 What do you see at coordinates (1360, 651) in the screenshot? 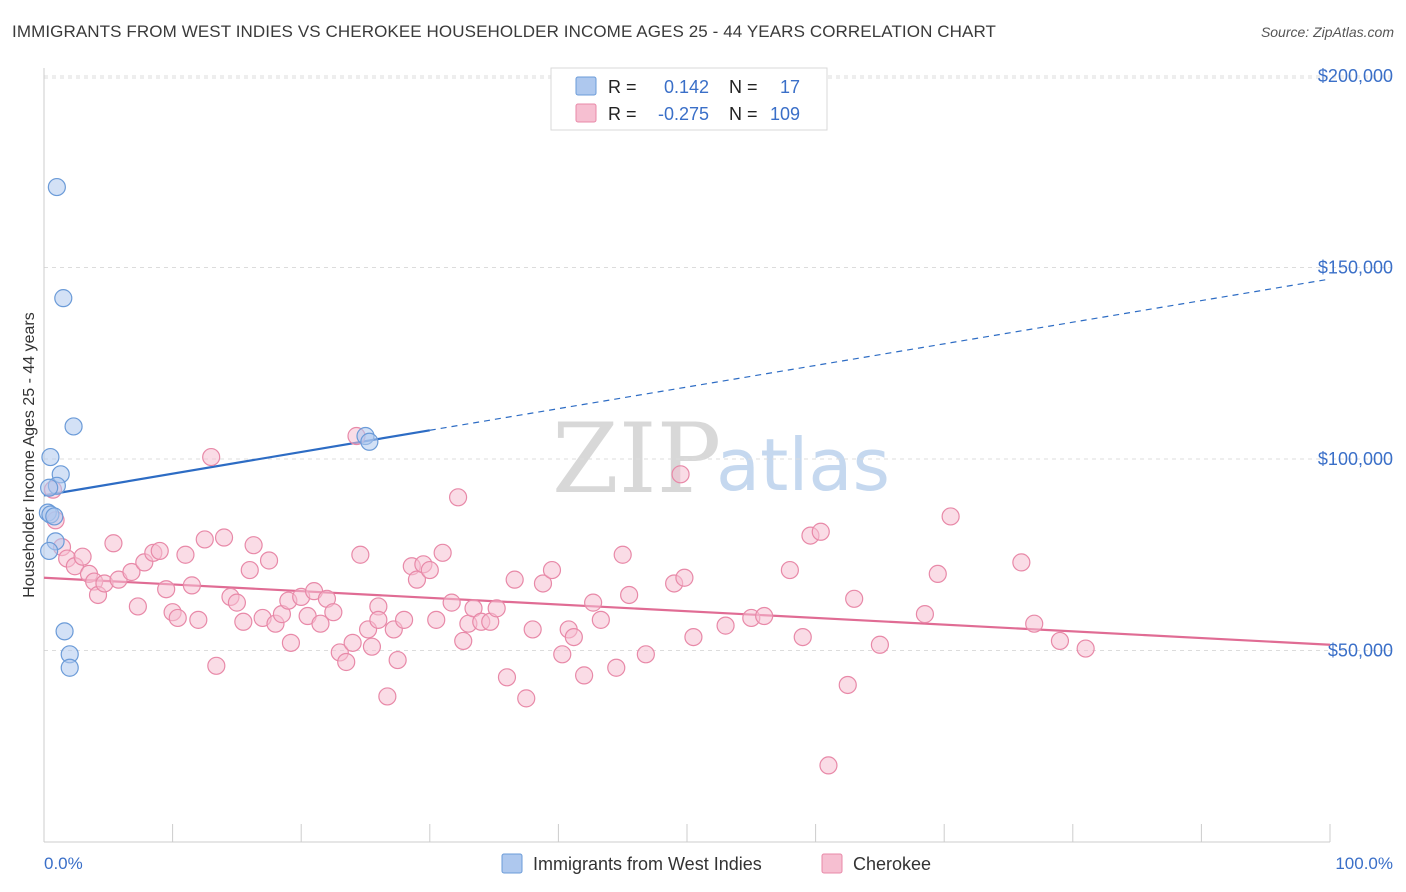
I see `y-tick-label: $50,000` at bounding box center [1360, 651].